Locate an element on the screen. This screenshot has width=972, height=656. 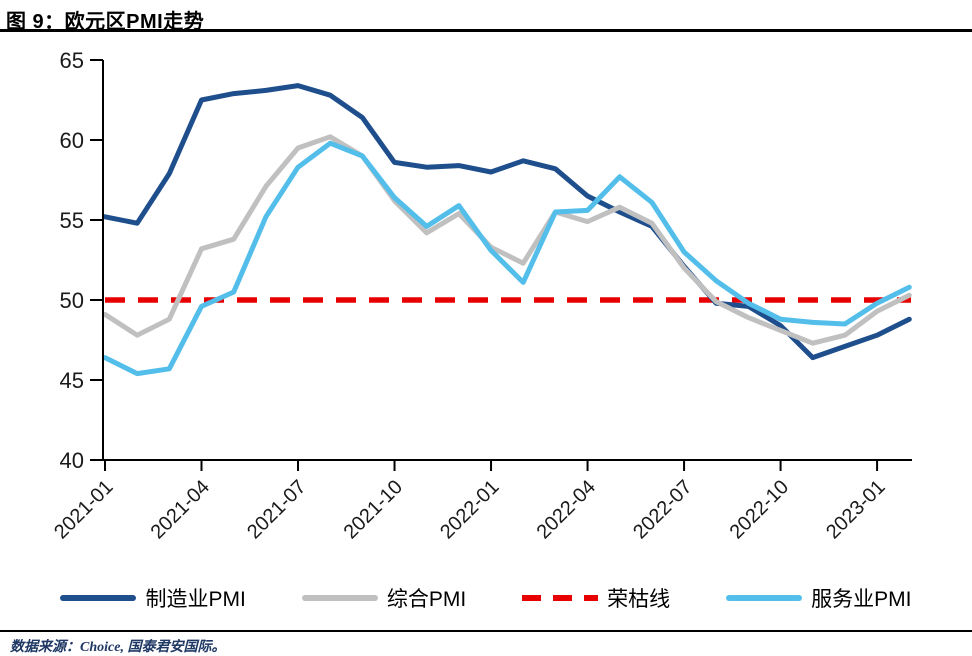
x-tick-label: 2023-01 is located at coordinates (855, 509).